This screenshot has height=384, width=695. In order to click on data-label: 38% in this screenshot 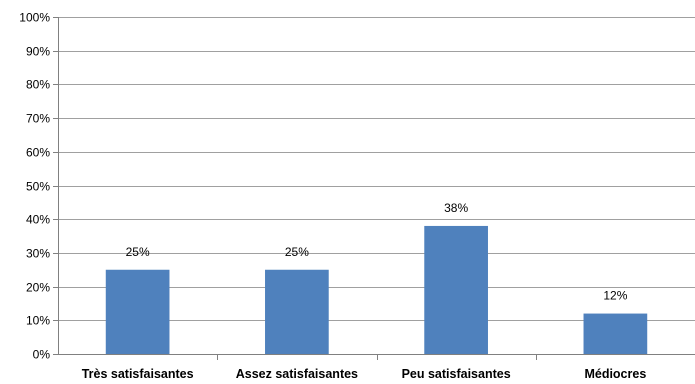, I will do `click(456, 208)`.